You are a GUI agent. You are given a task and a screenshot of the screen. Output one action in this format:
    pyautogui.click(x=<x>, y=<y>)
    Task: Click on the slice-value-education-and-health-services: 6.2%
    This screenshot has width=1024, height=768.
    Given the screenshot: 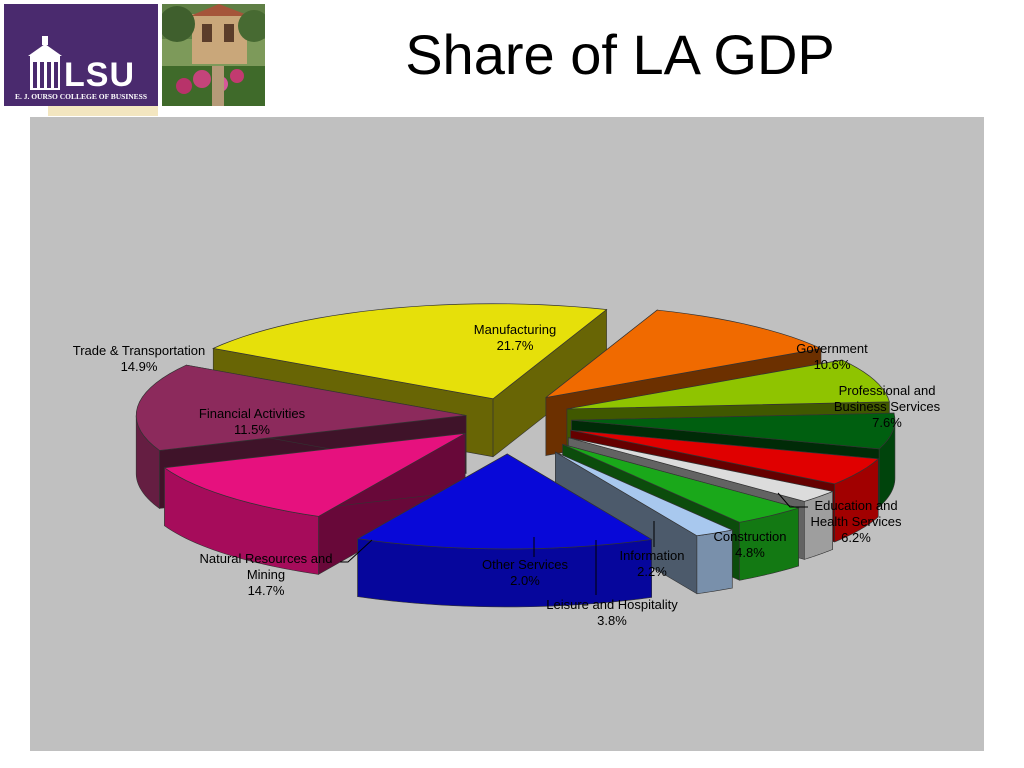 What is the action you would take?
    pyautogui.click(x=856, y=537)
    